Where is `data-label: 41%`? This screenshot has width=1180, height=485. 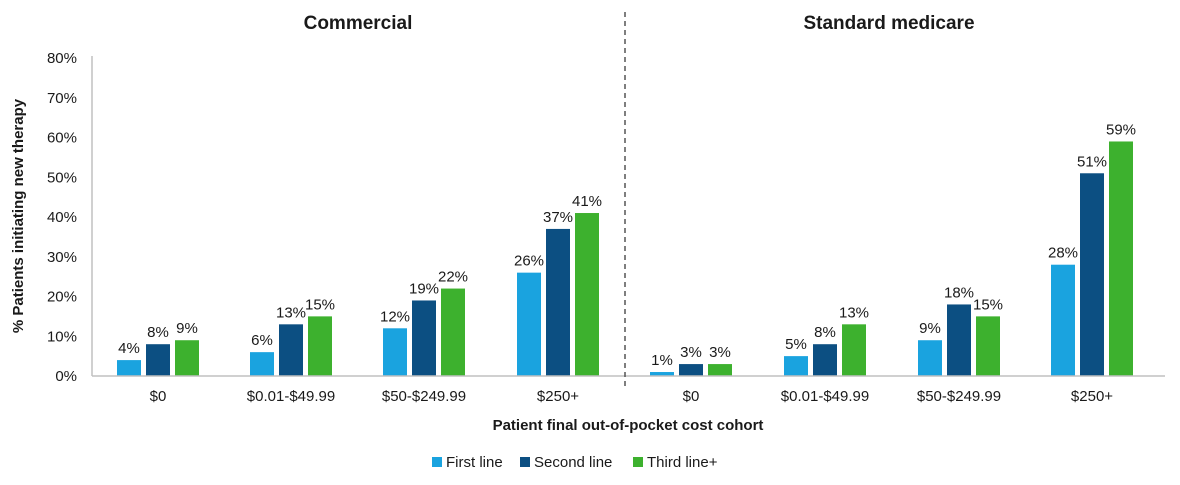 data-label: 41% is located at coordinates (587, 201).